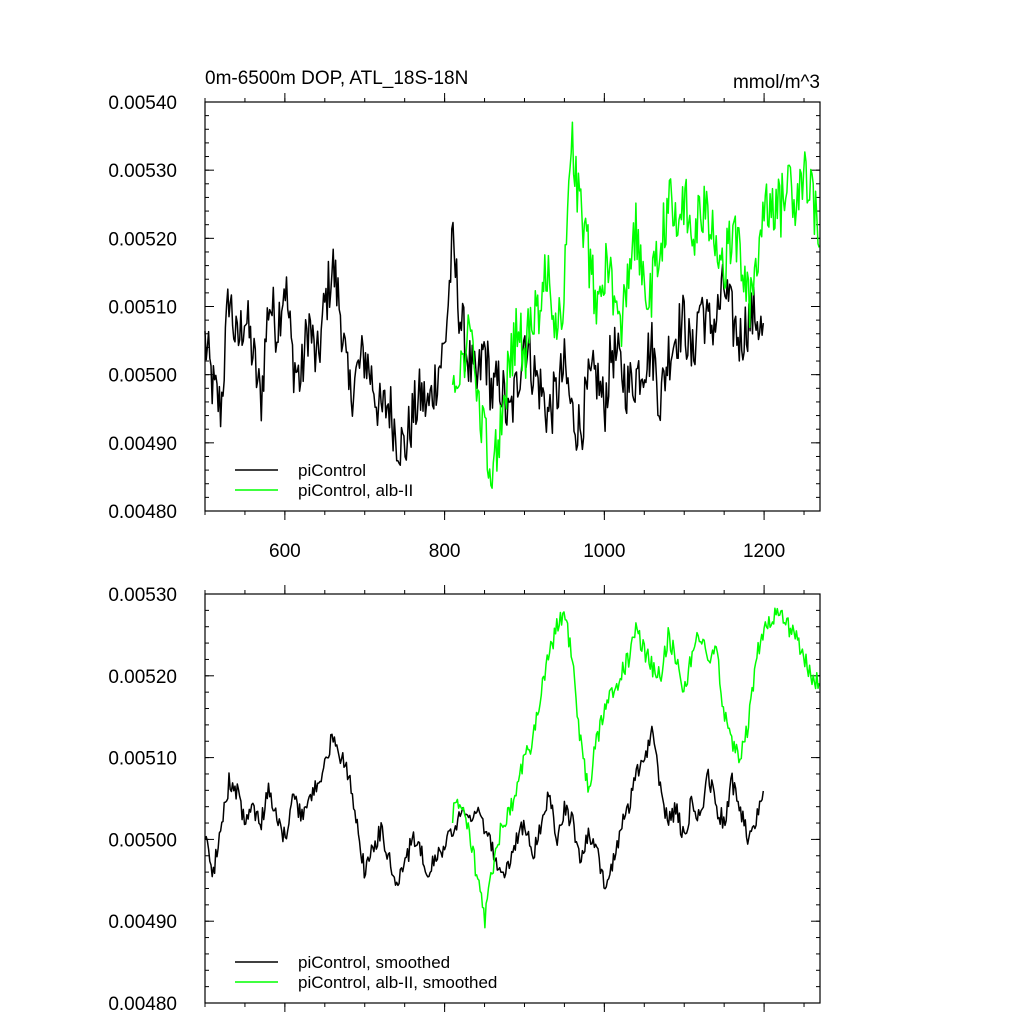  I want to click on panel-top-title: 0m-6500m DOP, ATL_18S-18N, so click(336, 78).